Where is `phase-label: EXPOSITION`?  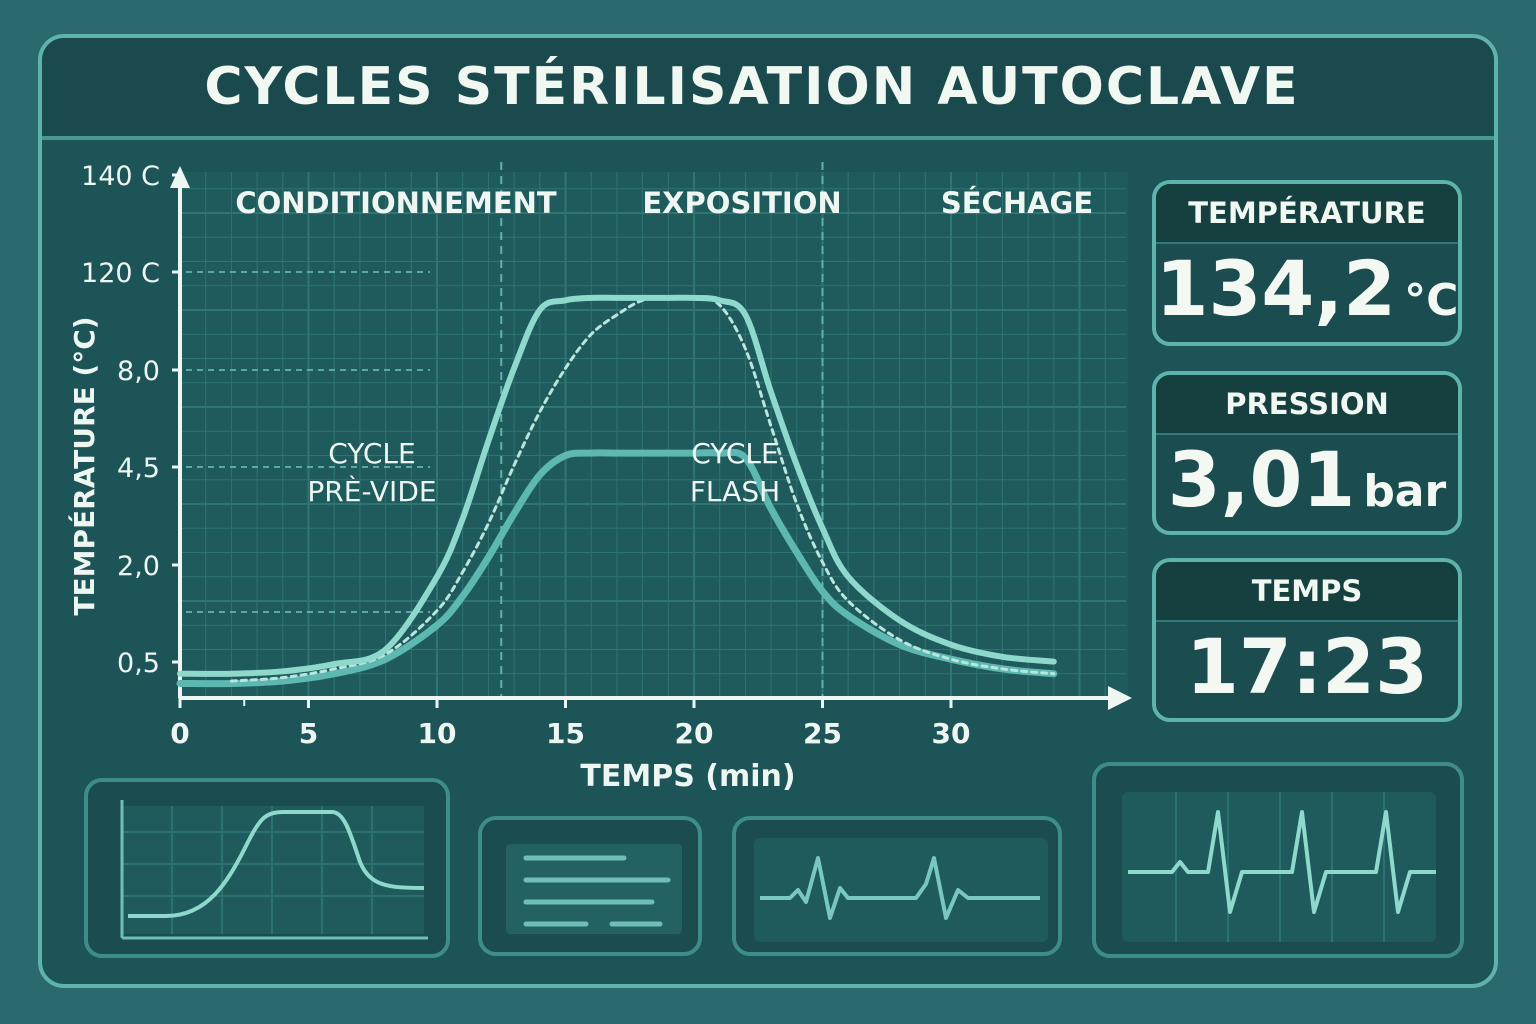 phase-label: EXPOSITION is located at coordinates (741, 203).